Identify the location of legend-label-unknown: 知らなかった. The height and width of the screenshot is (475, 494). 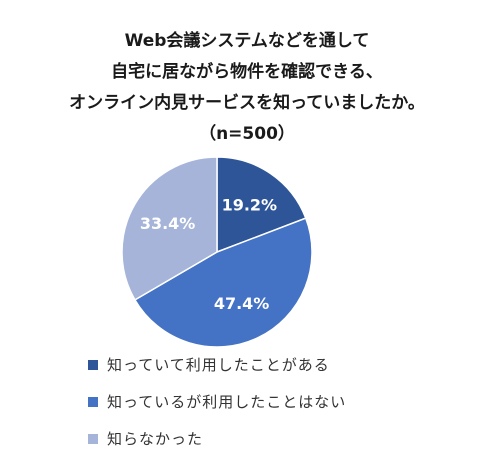
(155, 439).